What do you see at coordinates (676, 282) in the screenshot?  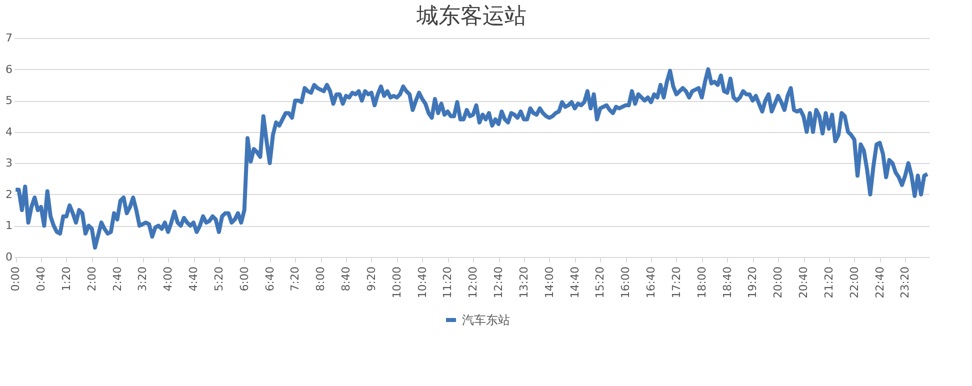 I see `x-tick-label: 17:20` at bounding box center [676, 282].